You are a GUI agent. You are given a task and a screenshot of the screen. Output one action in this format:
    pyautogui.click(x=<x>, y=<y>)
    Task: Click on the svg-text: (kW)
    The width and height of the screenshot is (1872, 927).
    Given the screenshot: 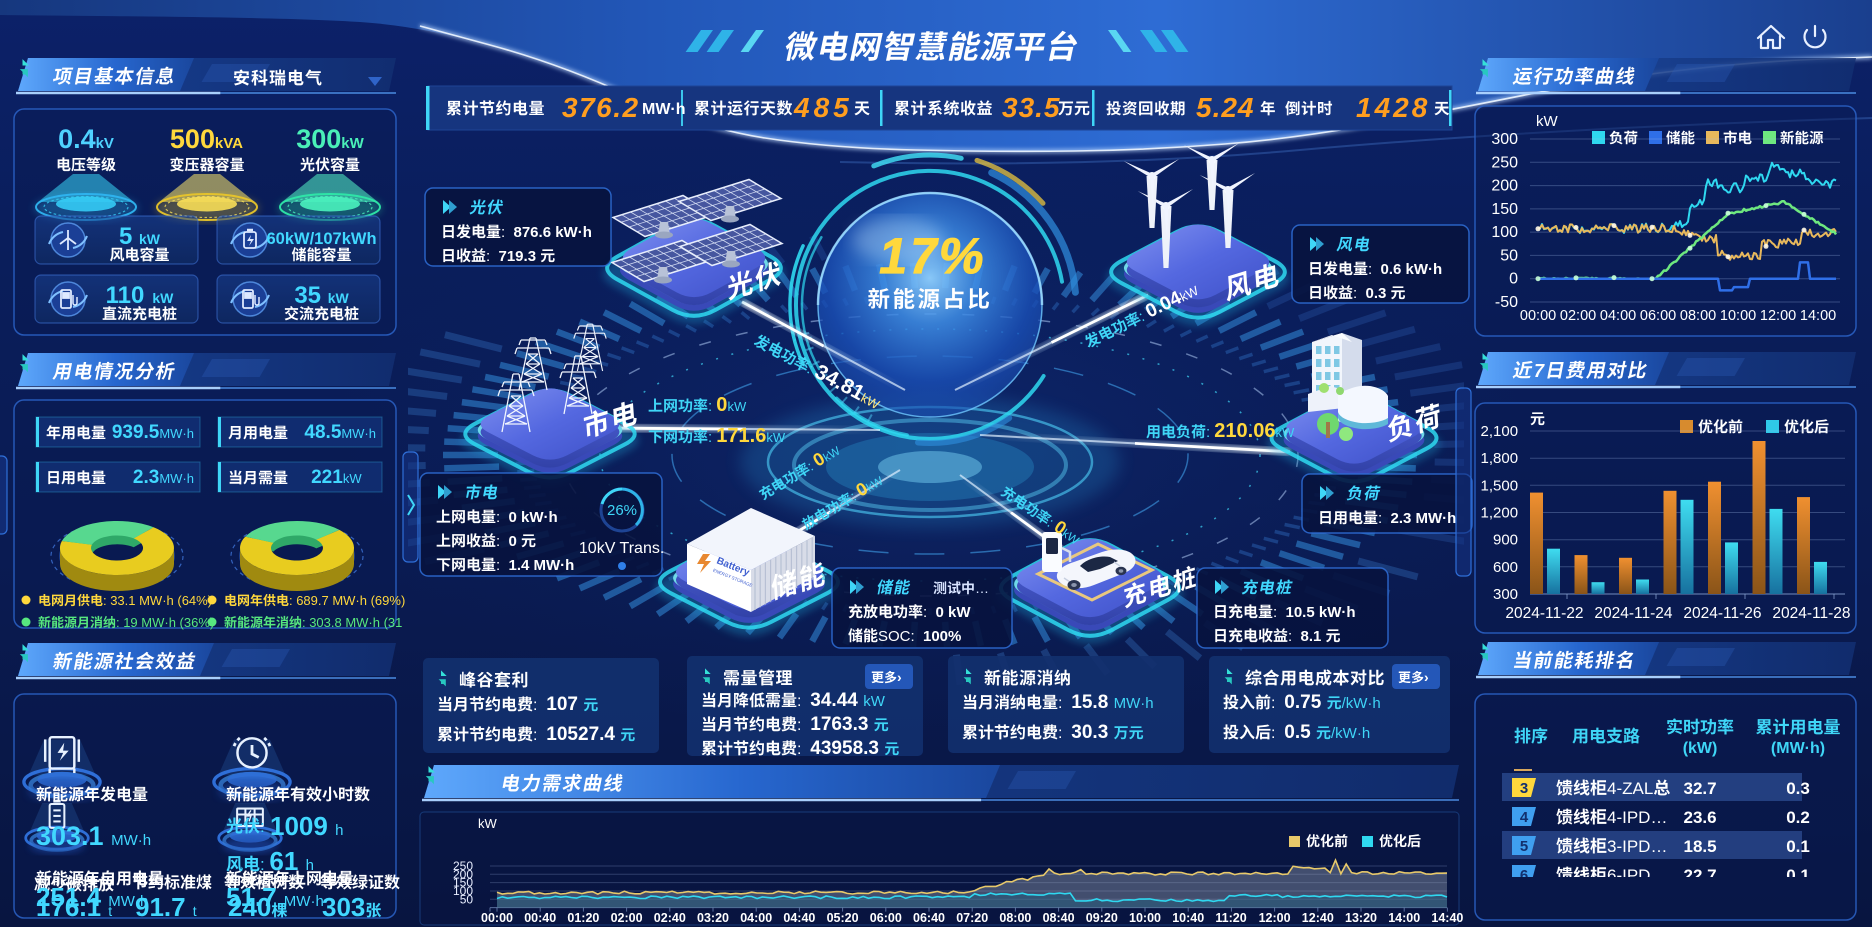 What is the action you would take?
    pyautogui.click(x=1700, y=748)
    